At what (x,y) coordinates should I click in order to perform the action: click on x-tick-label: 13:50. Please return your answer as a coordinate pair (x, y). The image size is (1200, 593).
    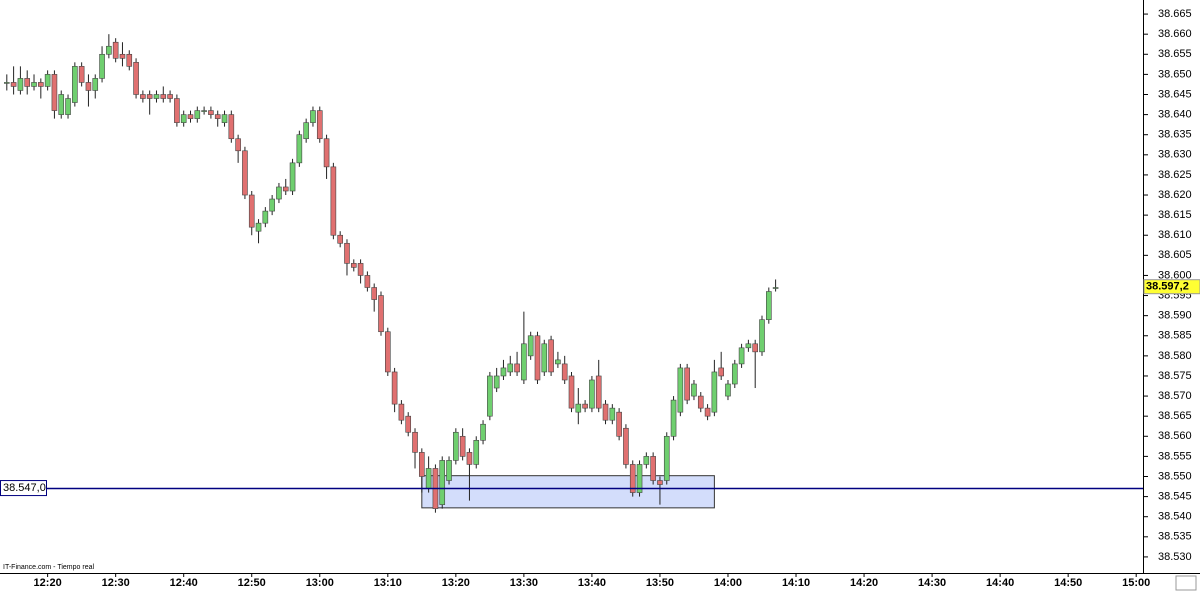
    Looking at the image, I should click on (660, 583).